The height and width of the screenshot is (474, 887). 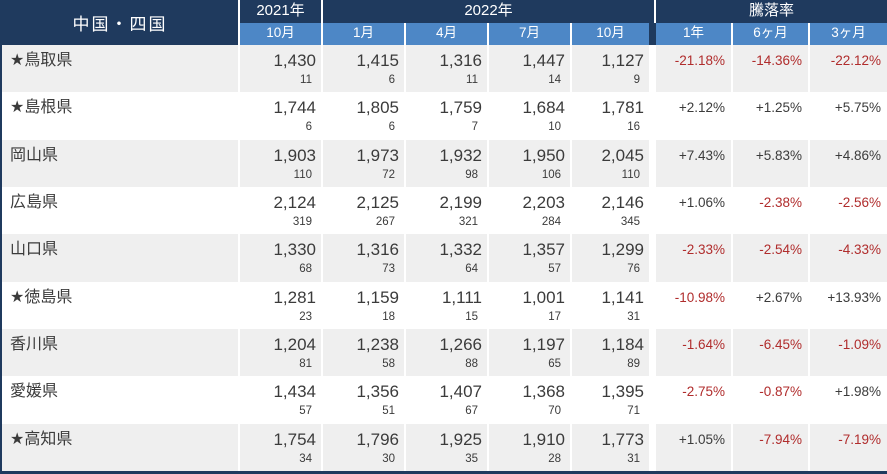 What do you see at coordinates (694, 34) in the screenshot?
I see `col-change-1year: 1年` at bounding box center [694, 34].